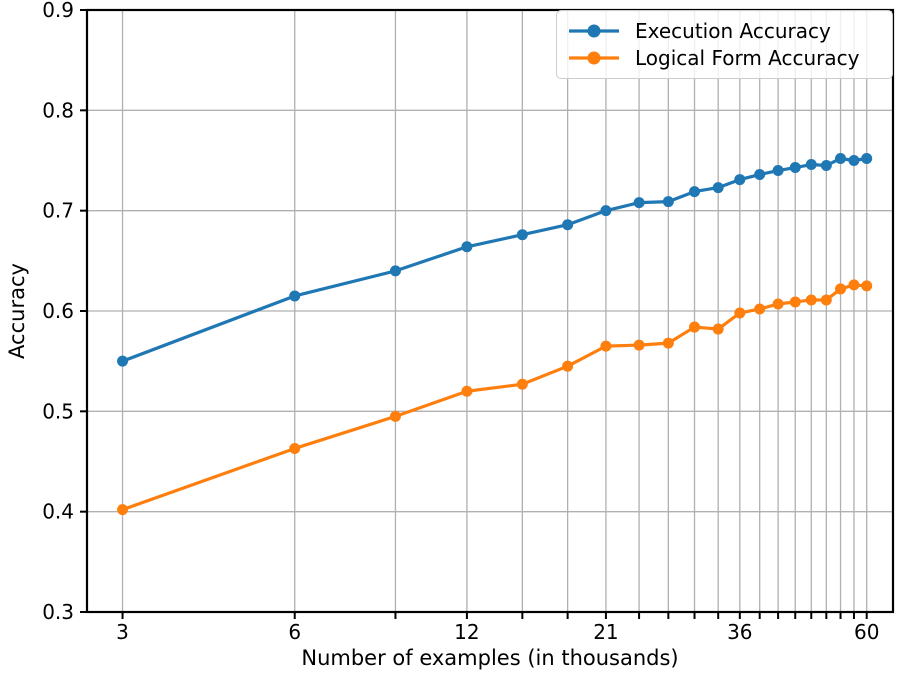 The width and height of the screenshot is (902, 679). I want to click on legend-label: Logical Form Accuracy, so click(747, 58).